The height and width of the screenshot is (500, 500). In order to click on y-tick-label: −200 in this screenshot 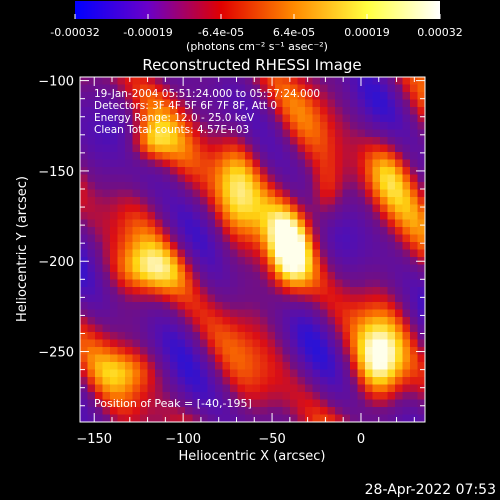, I will do `click(56, 262)`.